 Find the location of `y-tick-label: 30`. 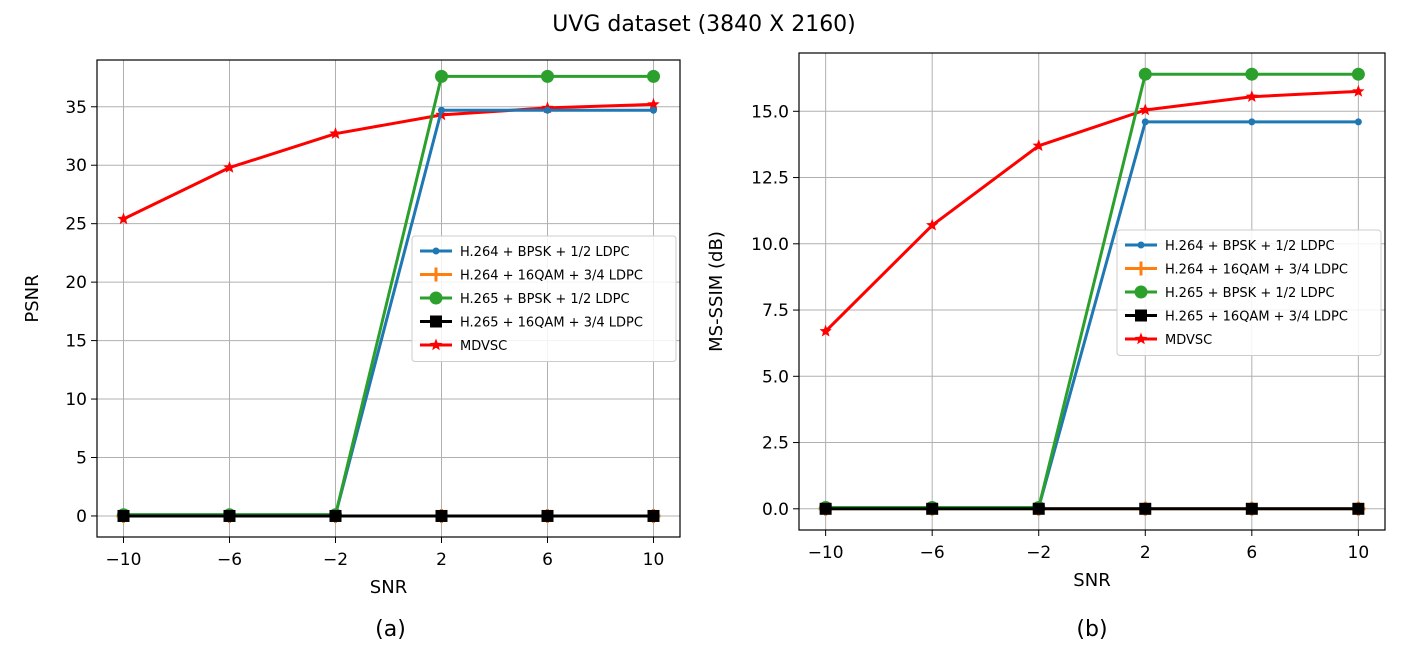

y-tick-label: 30 is located at coordinates (76, 166).